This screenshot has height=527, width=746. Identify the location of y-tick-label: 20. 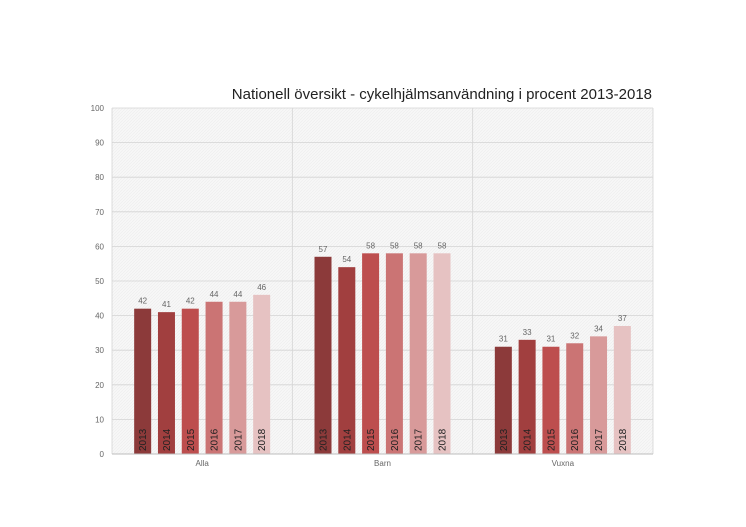
(99, 385).